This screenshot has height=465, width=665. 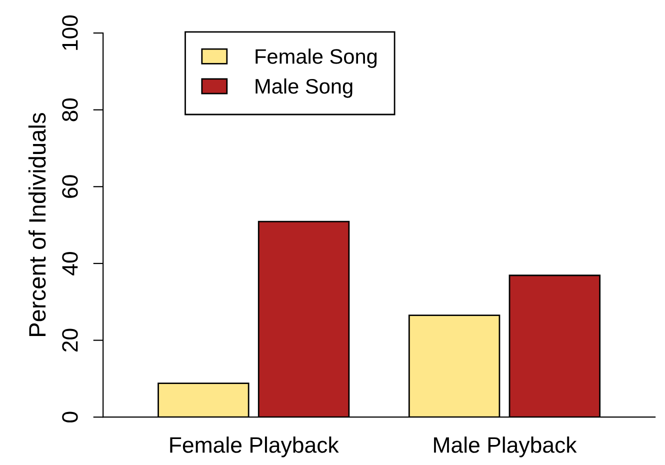 What do you see at coordinates (304, 88) in the screenshot?
I see `legend-label: Male Song` at bounding box center [304, 88].